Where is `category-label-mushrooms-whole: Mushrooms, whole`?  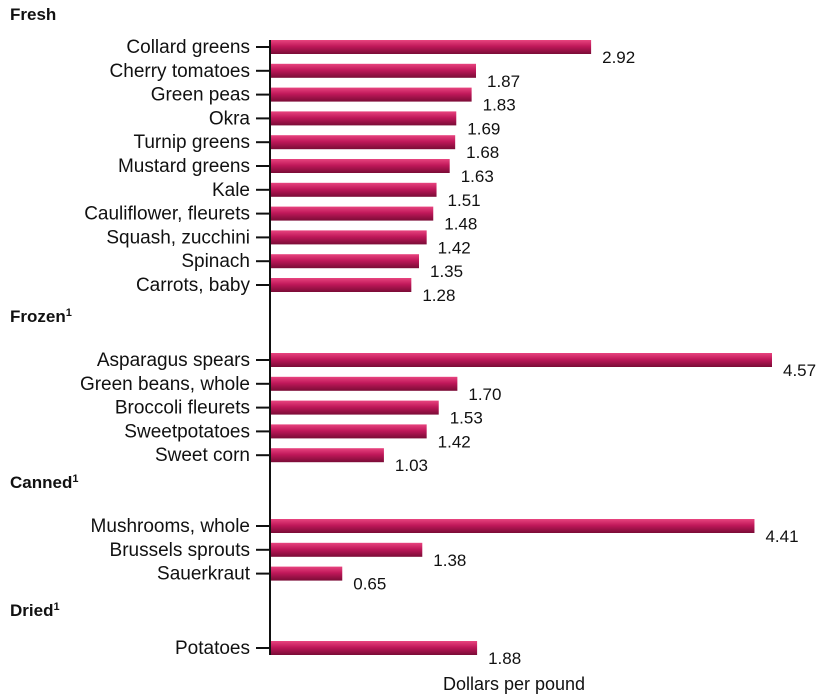 category-label-mushrooms-whole: Mushrooms, whole is located at coordinates (170, 526).